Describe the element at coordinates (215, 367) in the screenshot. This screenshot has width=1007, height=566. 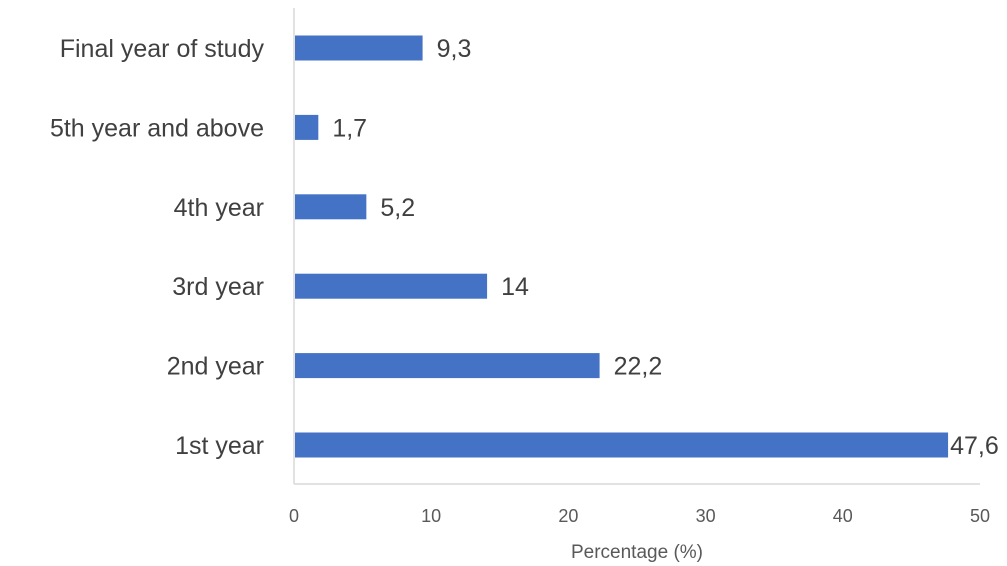
I see `category-label: 2nd year` at that location.